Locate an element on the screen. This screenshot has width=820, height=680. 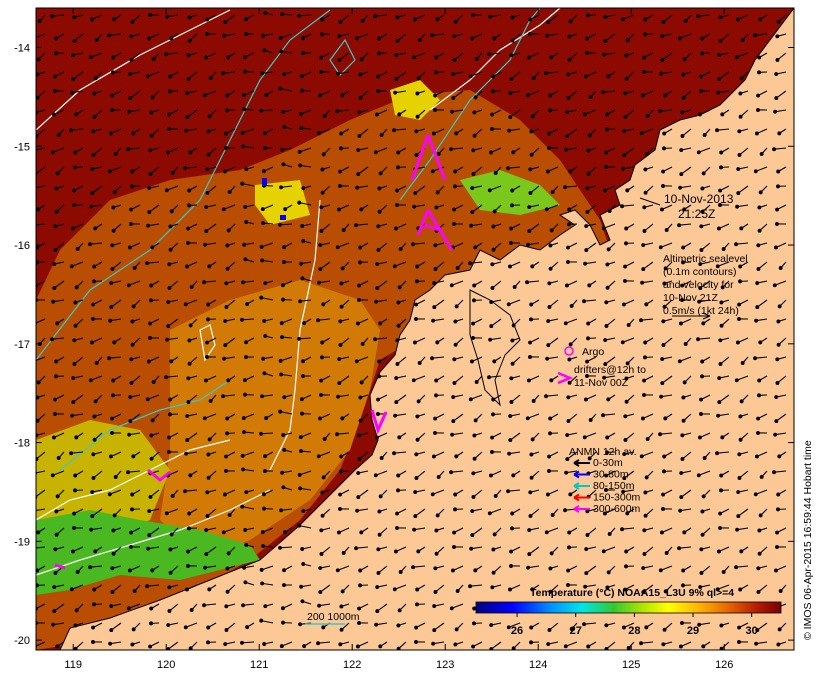
lat-tick-label: -20 is located at coordinates (22, 641).